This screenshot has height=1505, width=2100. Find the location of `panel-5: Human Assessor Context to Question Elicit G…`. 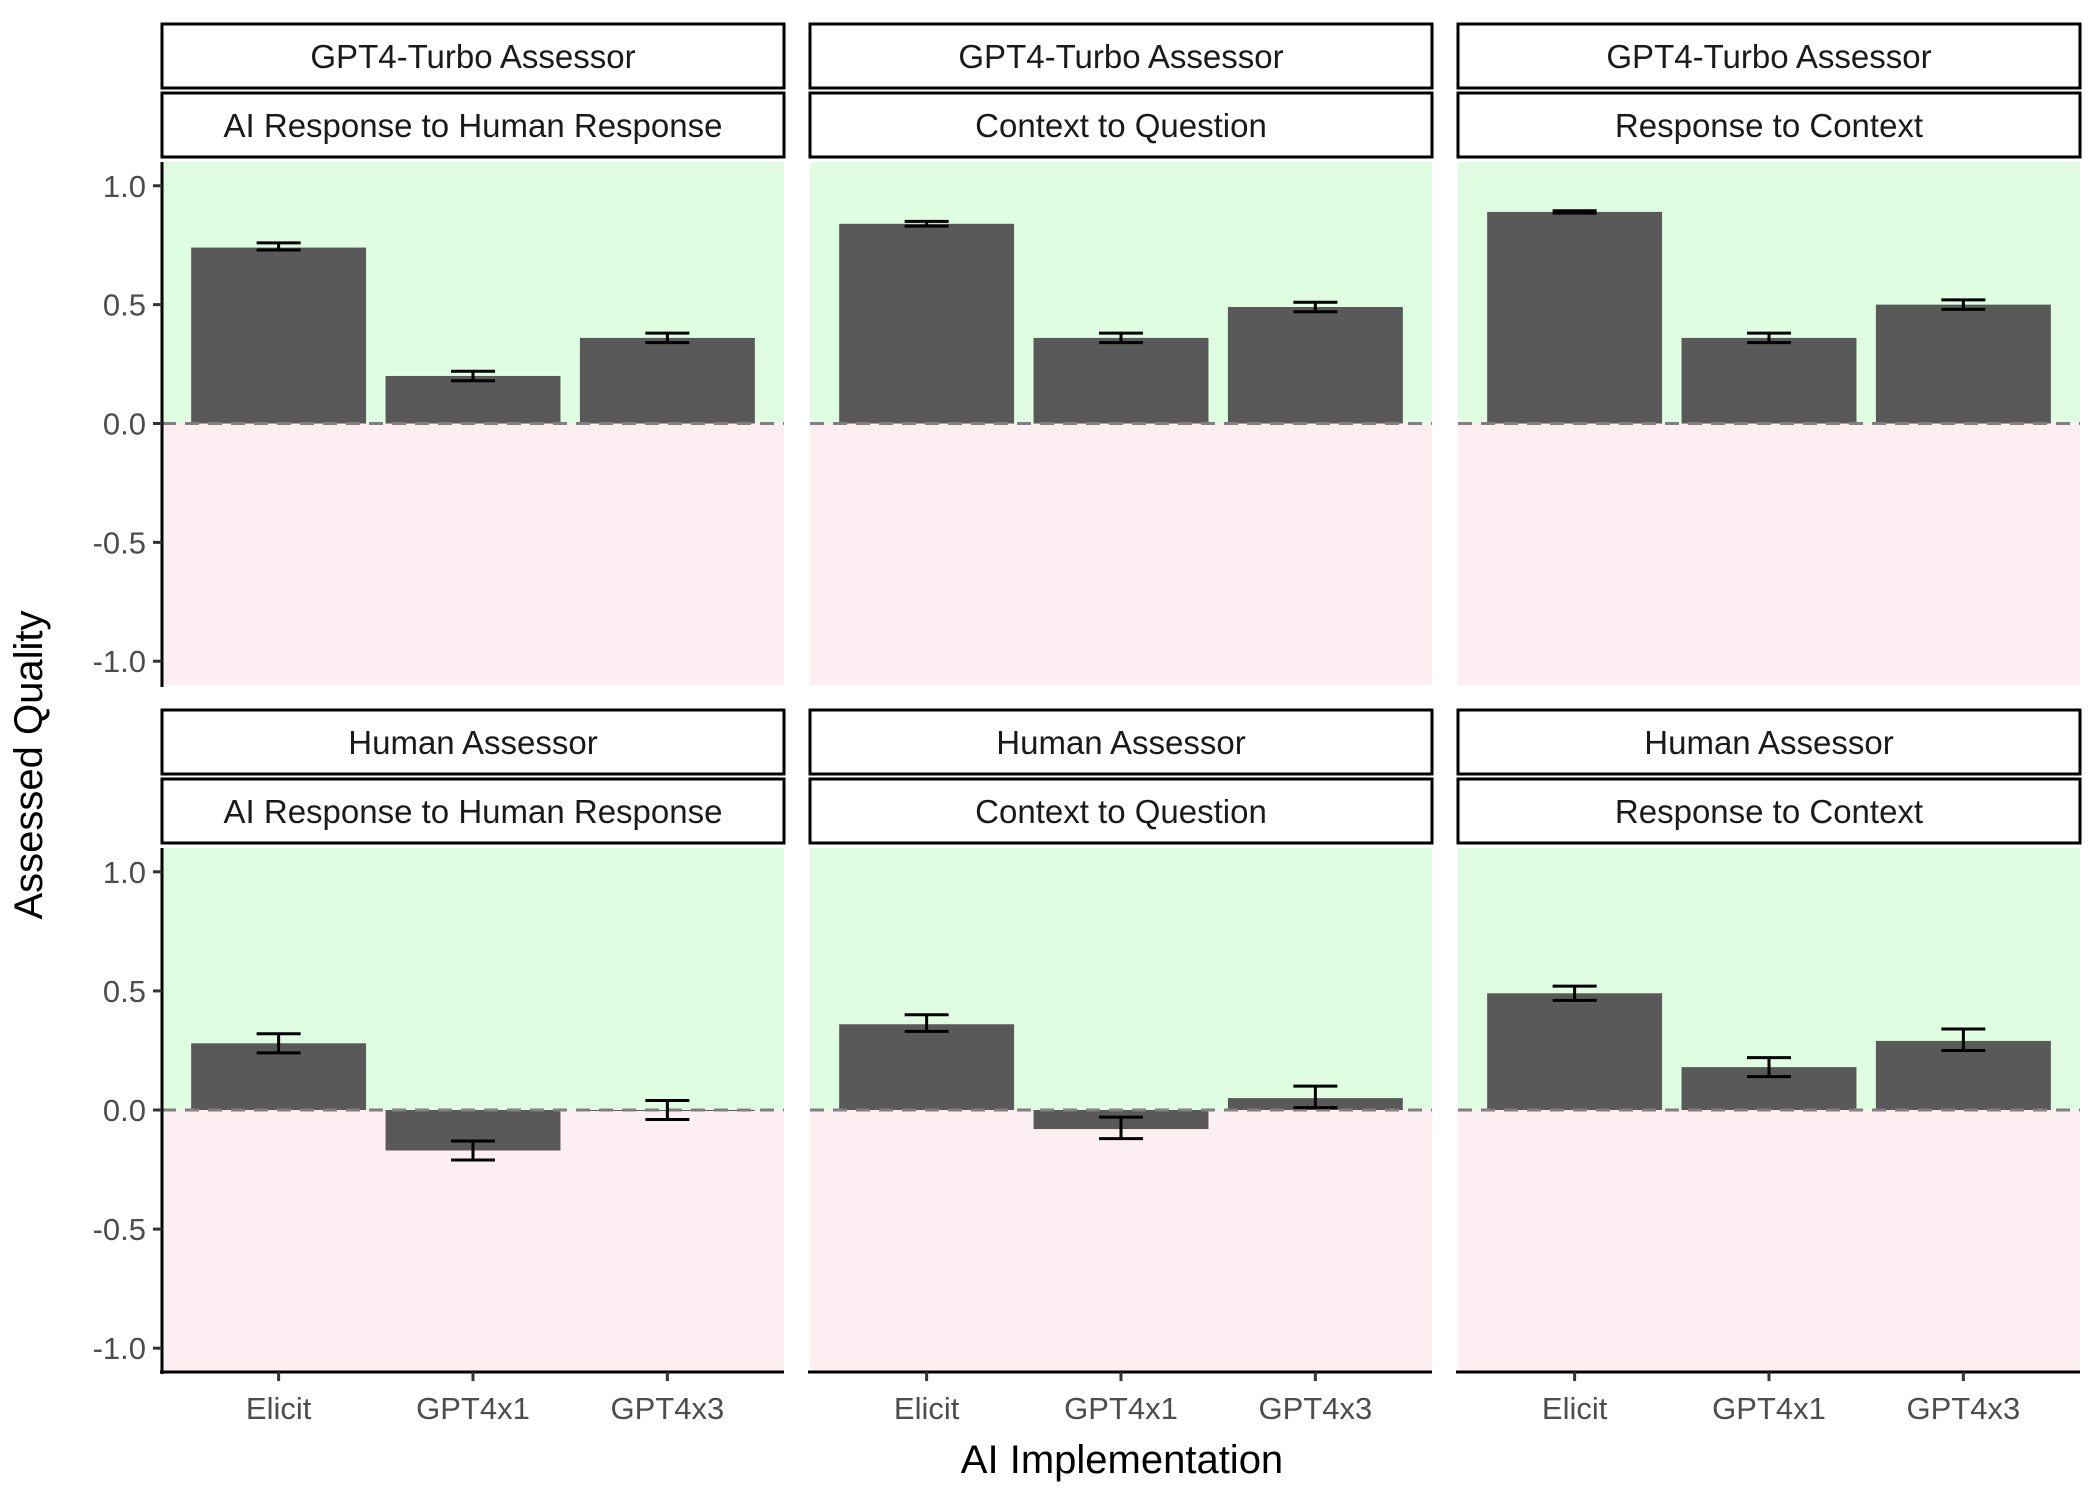

panel-5: Human Assessor Context to Question Elicit G… is located at coordinates (1121, 1067).